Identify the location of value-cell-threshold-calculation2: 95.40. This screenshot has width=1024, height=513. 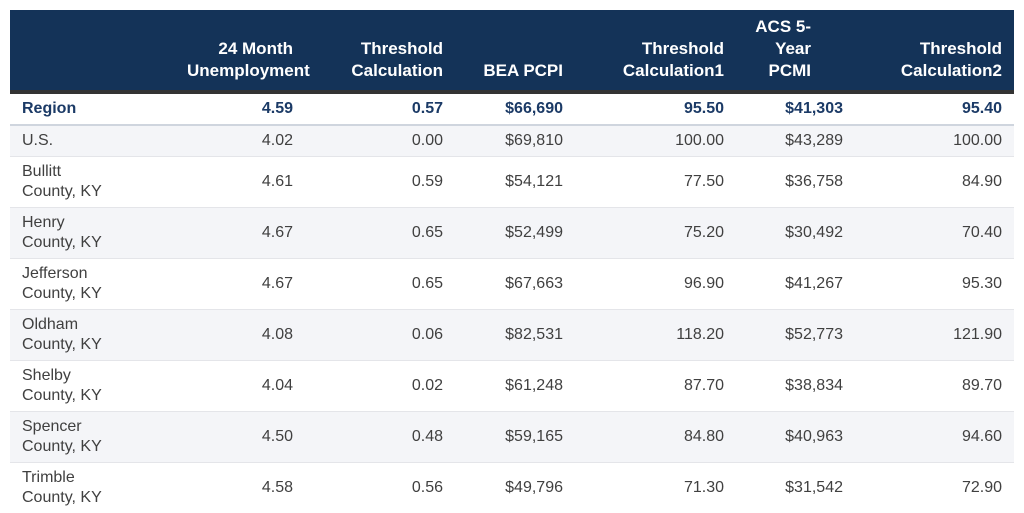
(934, 109).